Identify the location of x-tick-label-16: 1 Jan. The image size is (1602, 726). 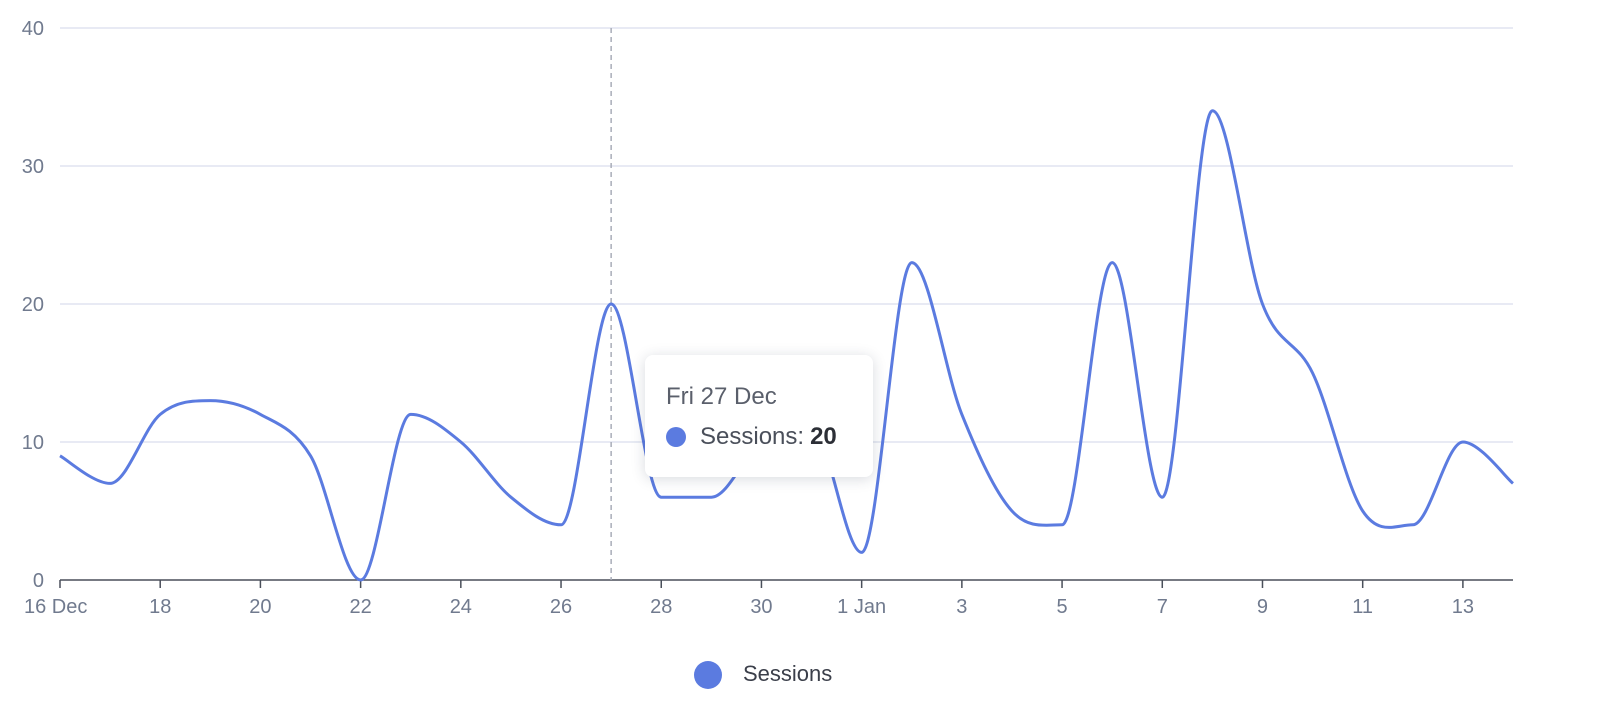
(861, 607).